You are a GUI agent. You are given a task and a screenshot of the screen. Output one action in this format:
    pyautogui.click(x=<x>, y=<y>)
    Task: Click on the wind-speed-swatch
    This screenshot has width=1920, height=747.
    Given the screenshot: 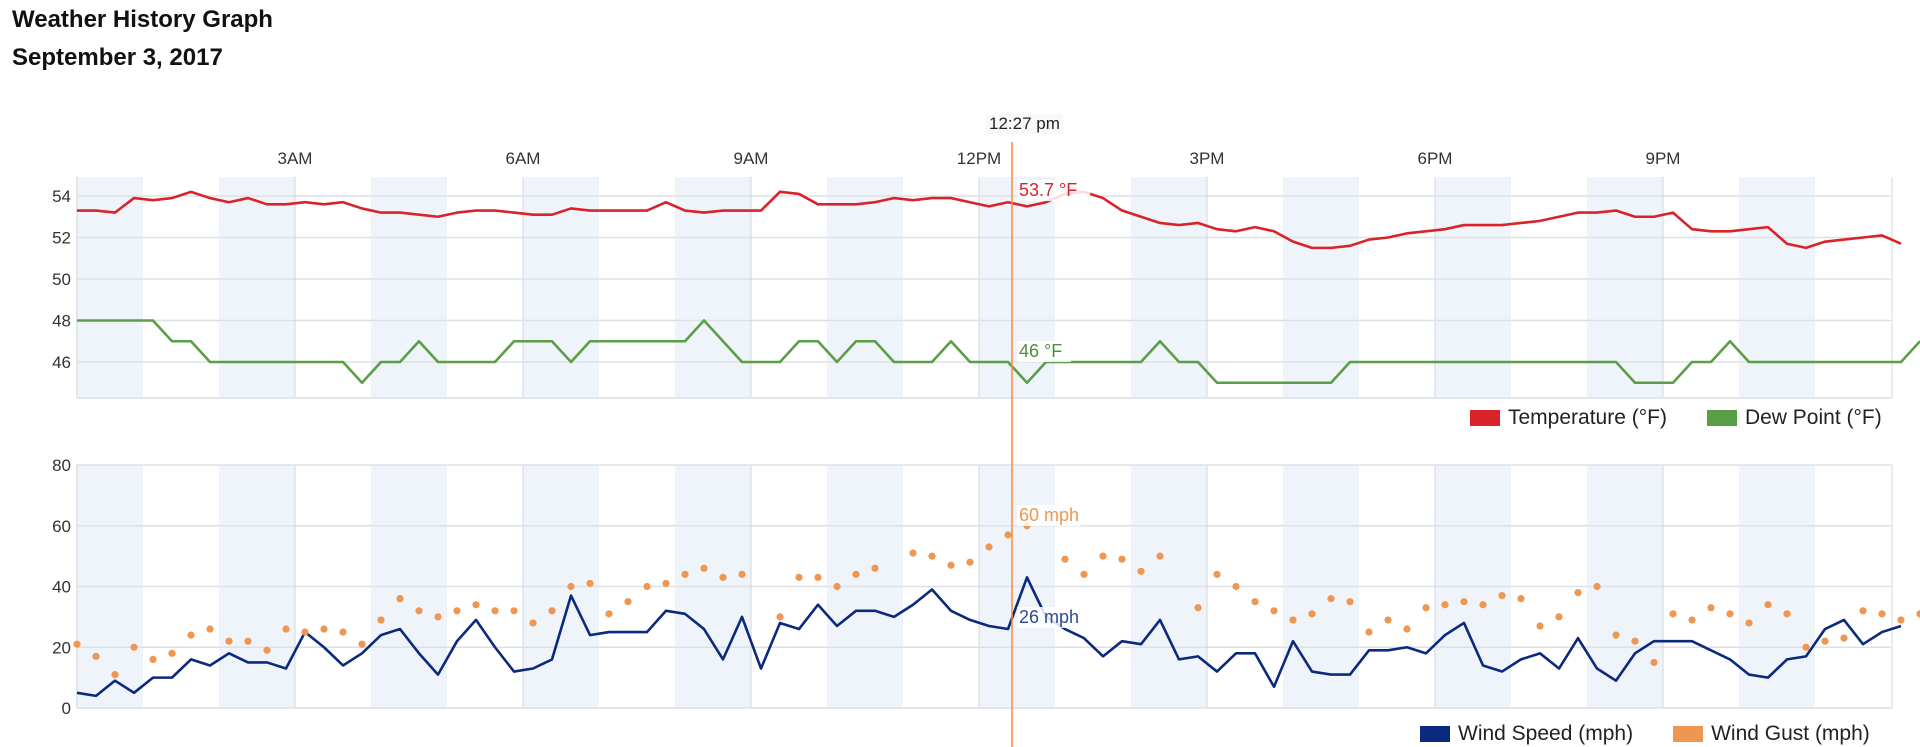 What is the action you would take?
    pyautogui.click(x=1435, y=734)
    